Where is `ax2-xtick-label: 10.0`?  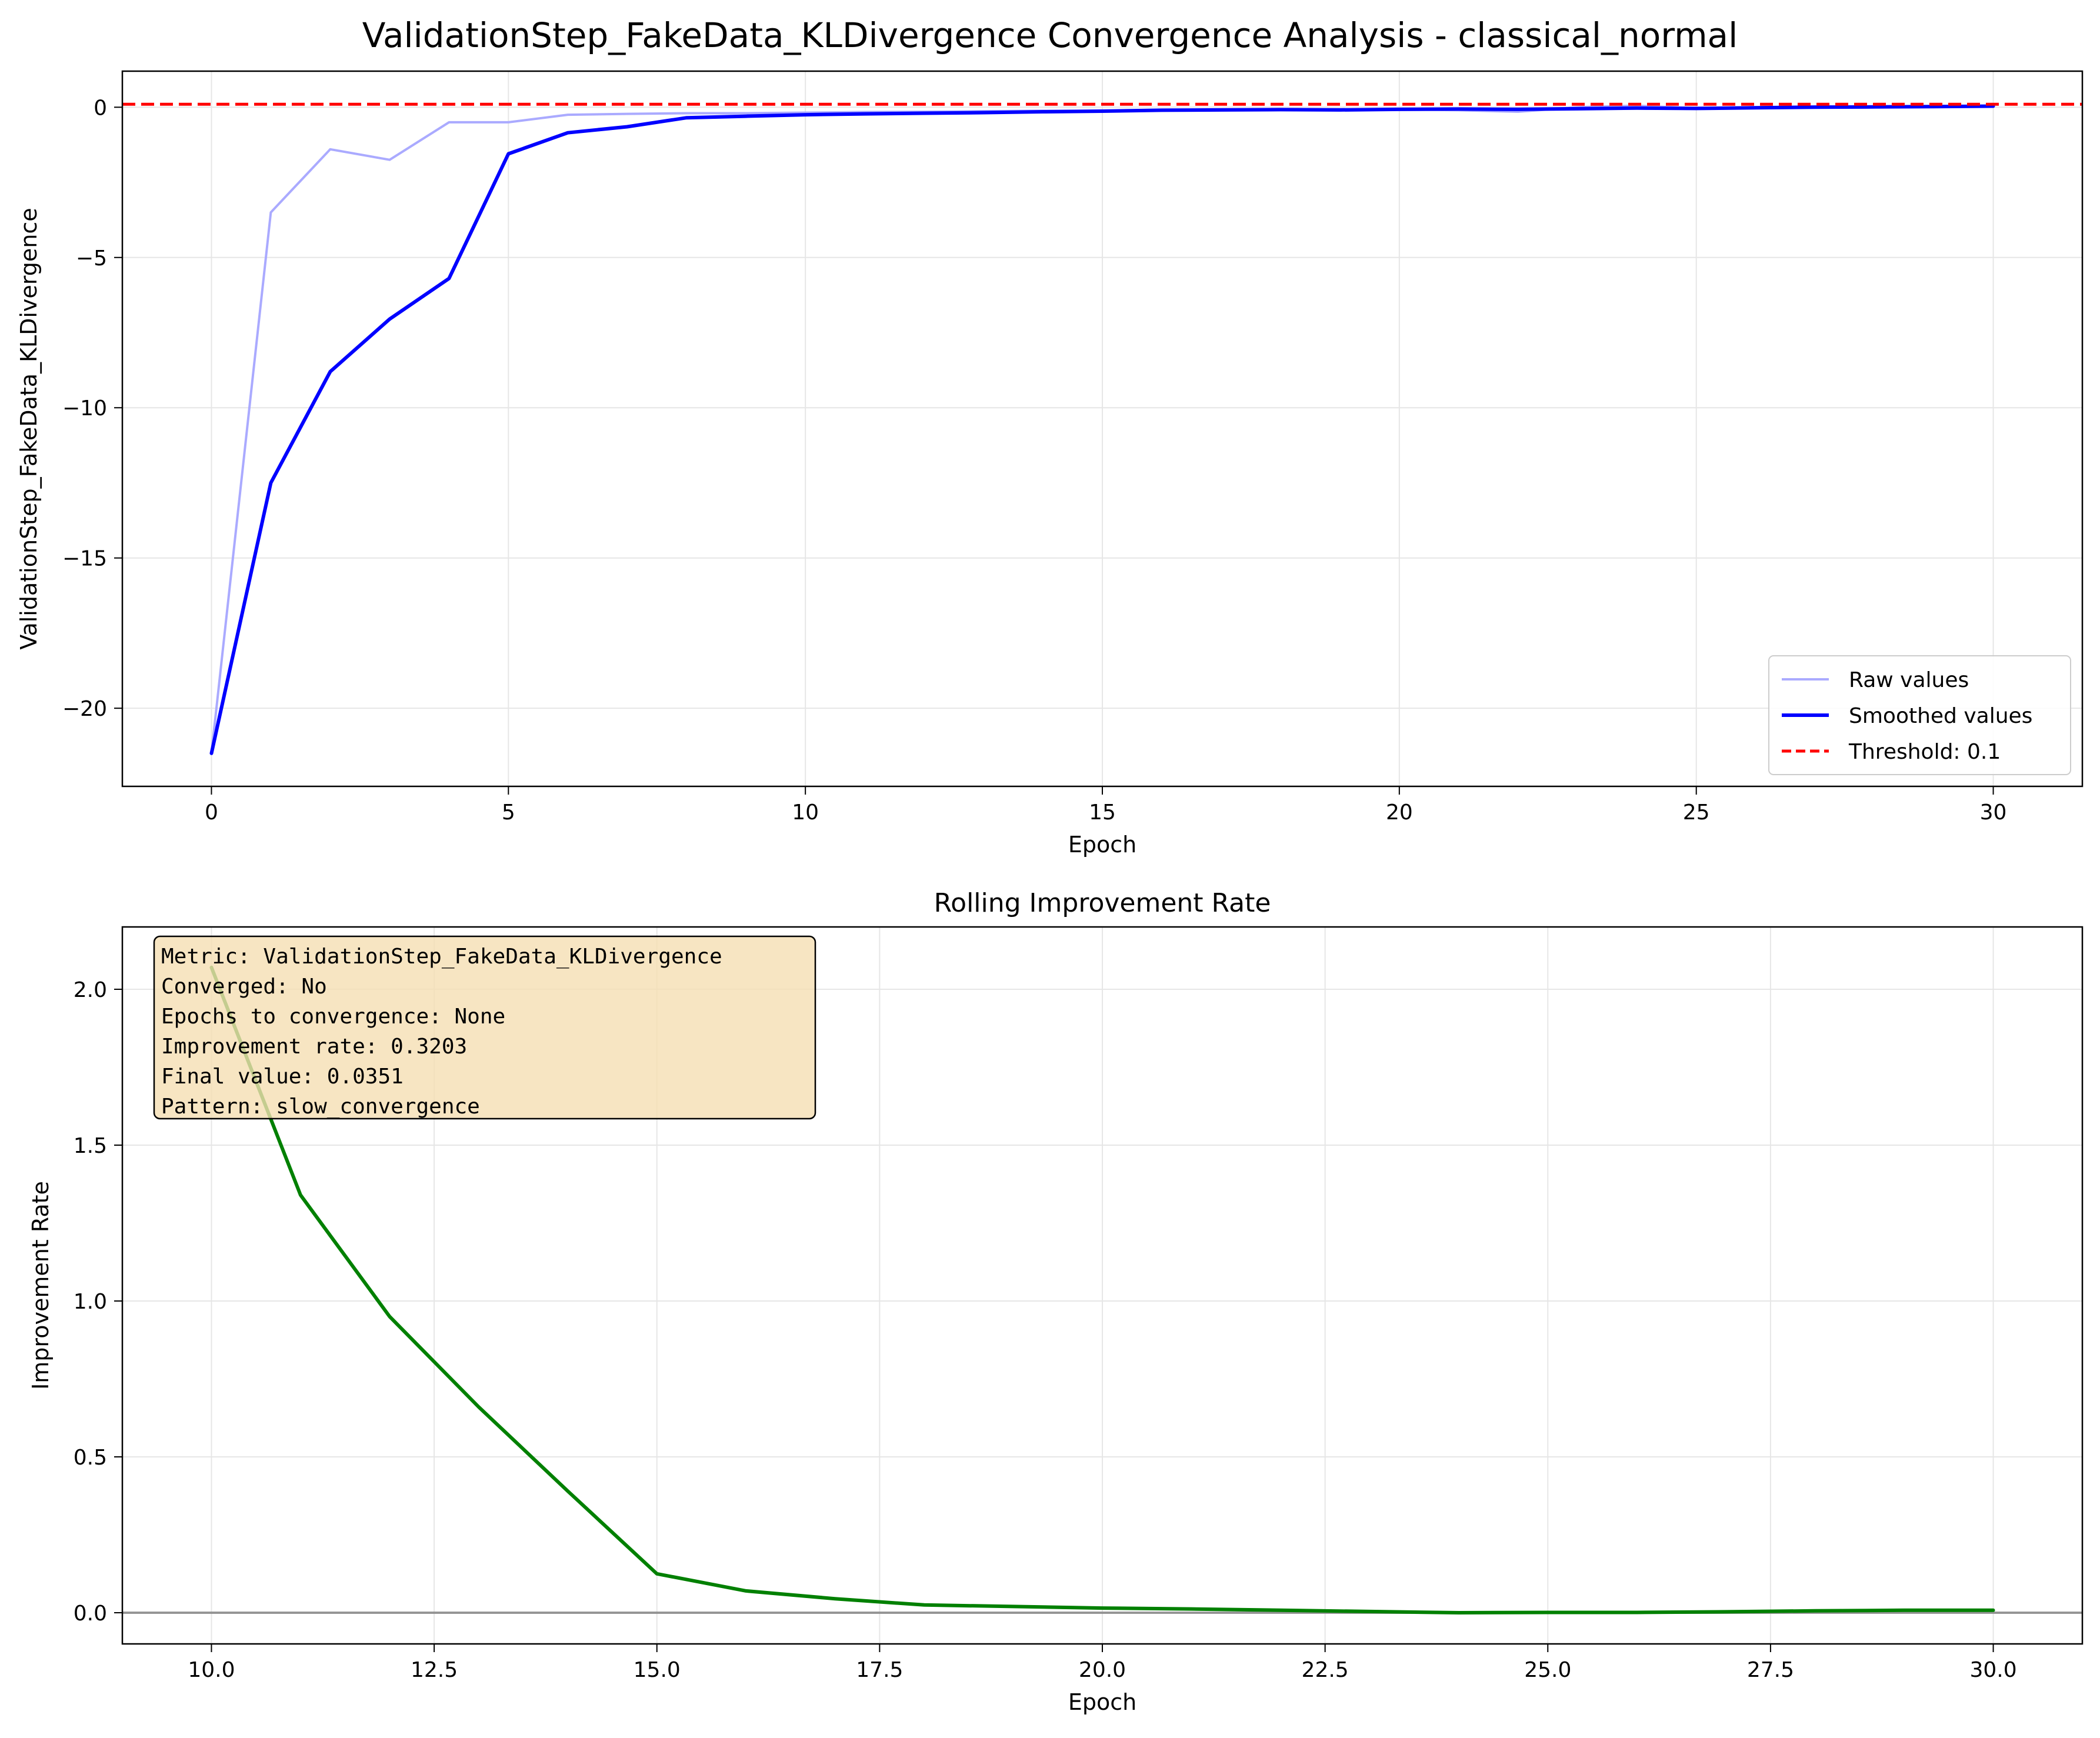 ax2-xtick-label: 10.0 is located at coordinates (211, 1670).